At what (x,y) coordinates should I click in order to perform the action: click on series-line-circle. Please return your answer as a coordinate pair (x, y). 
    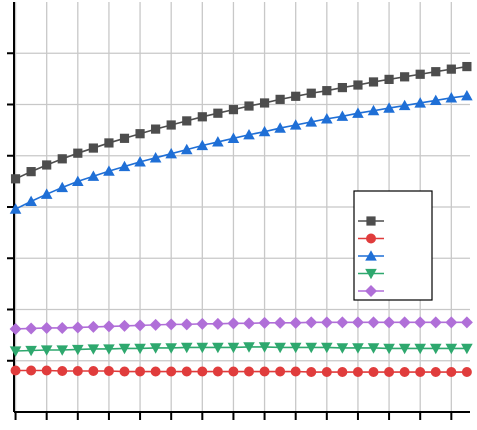
    Looking at the image, I should click on (241, 371).